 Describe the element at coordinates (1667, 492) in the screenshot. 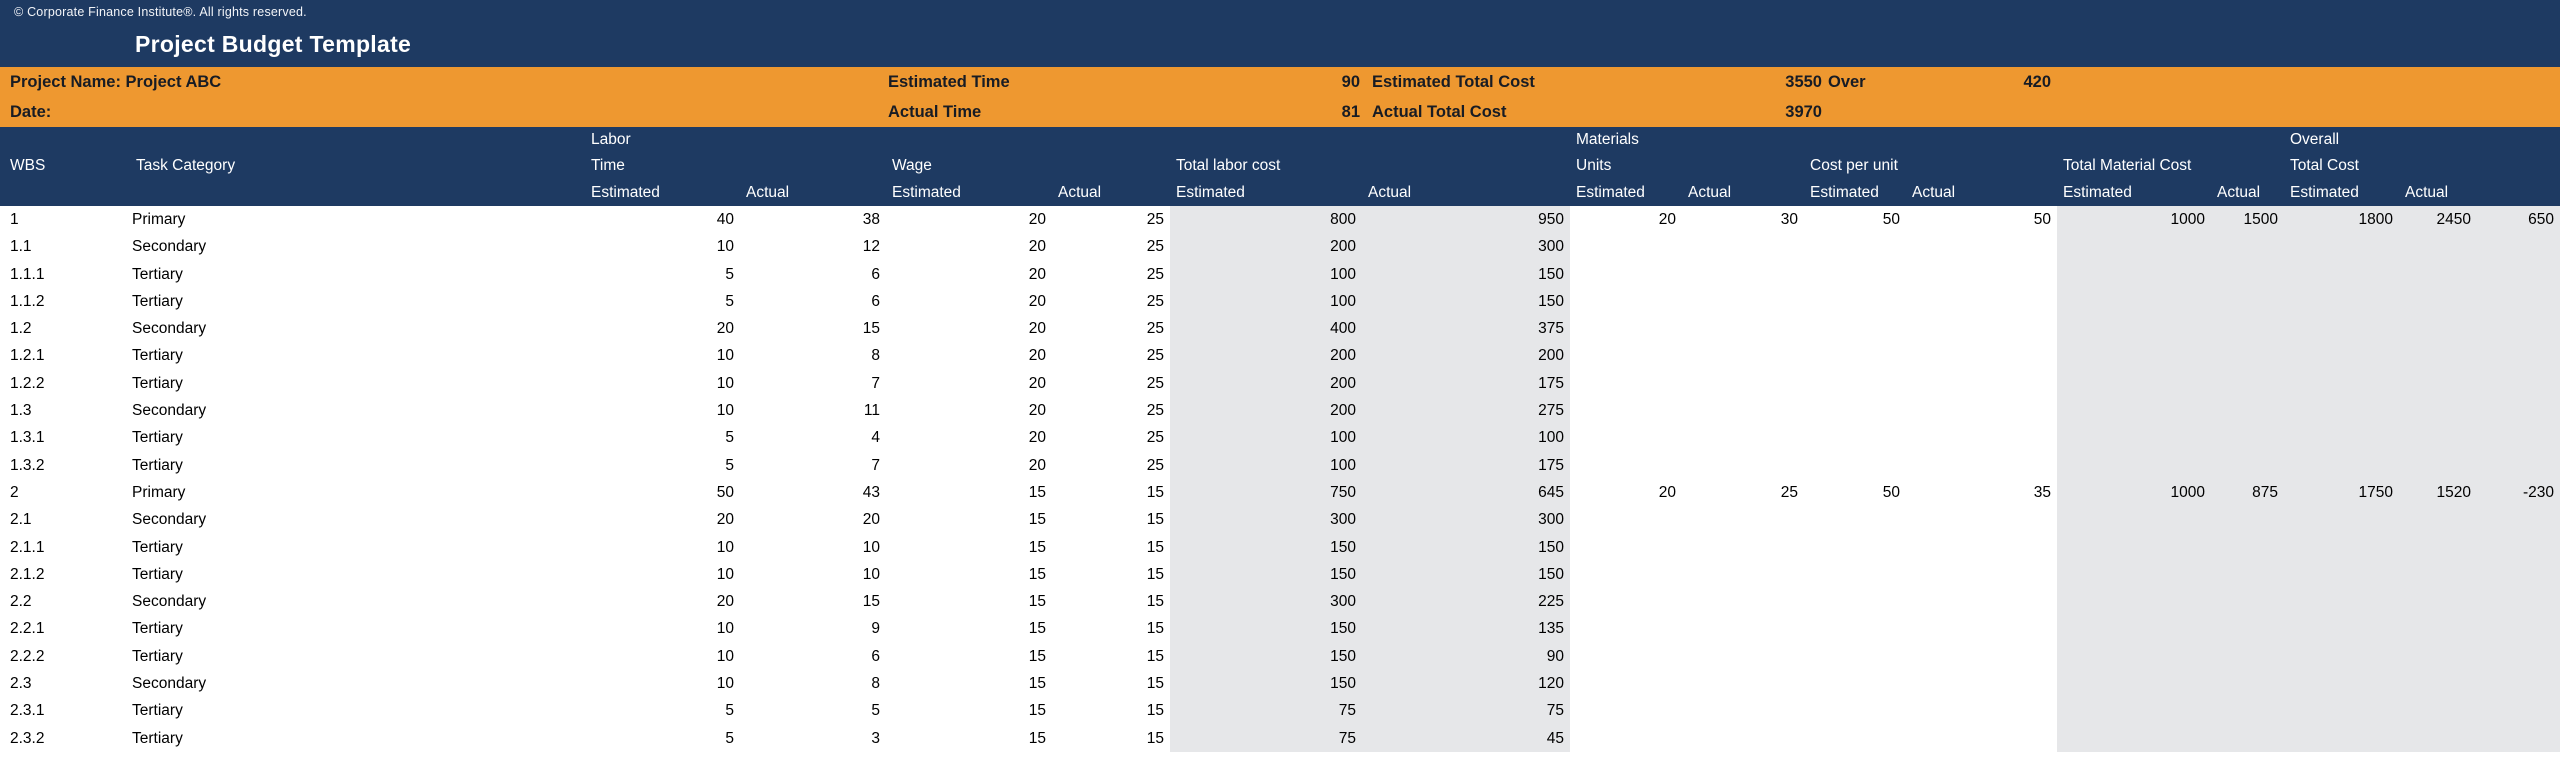

I see `cell-materials-units-estimated: 20` at that location.